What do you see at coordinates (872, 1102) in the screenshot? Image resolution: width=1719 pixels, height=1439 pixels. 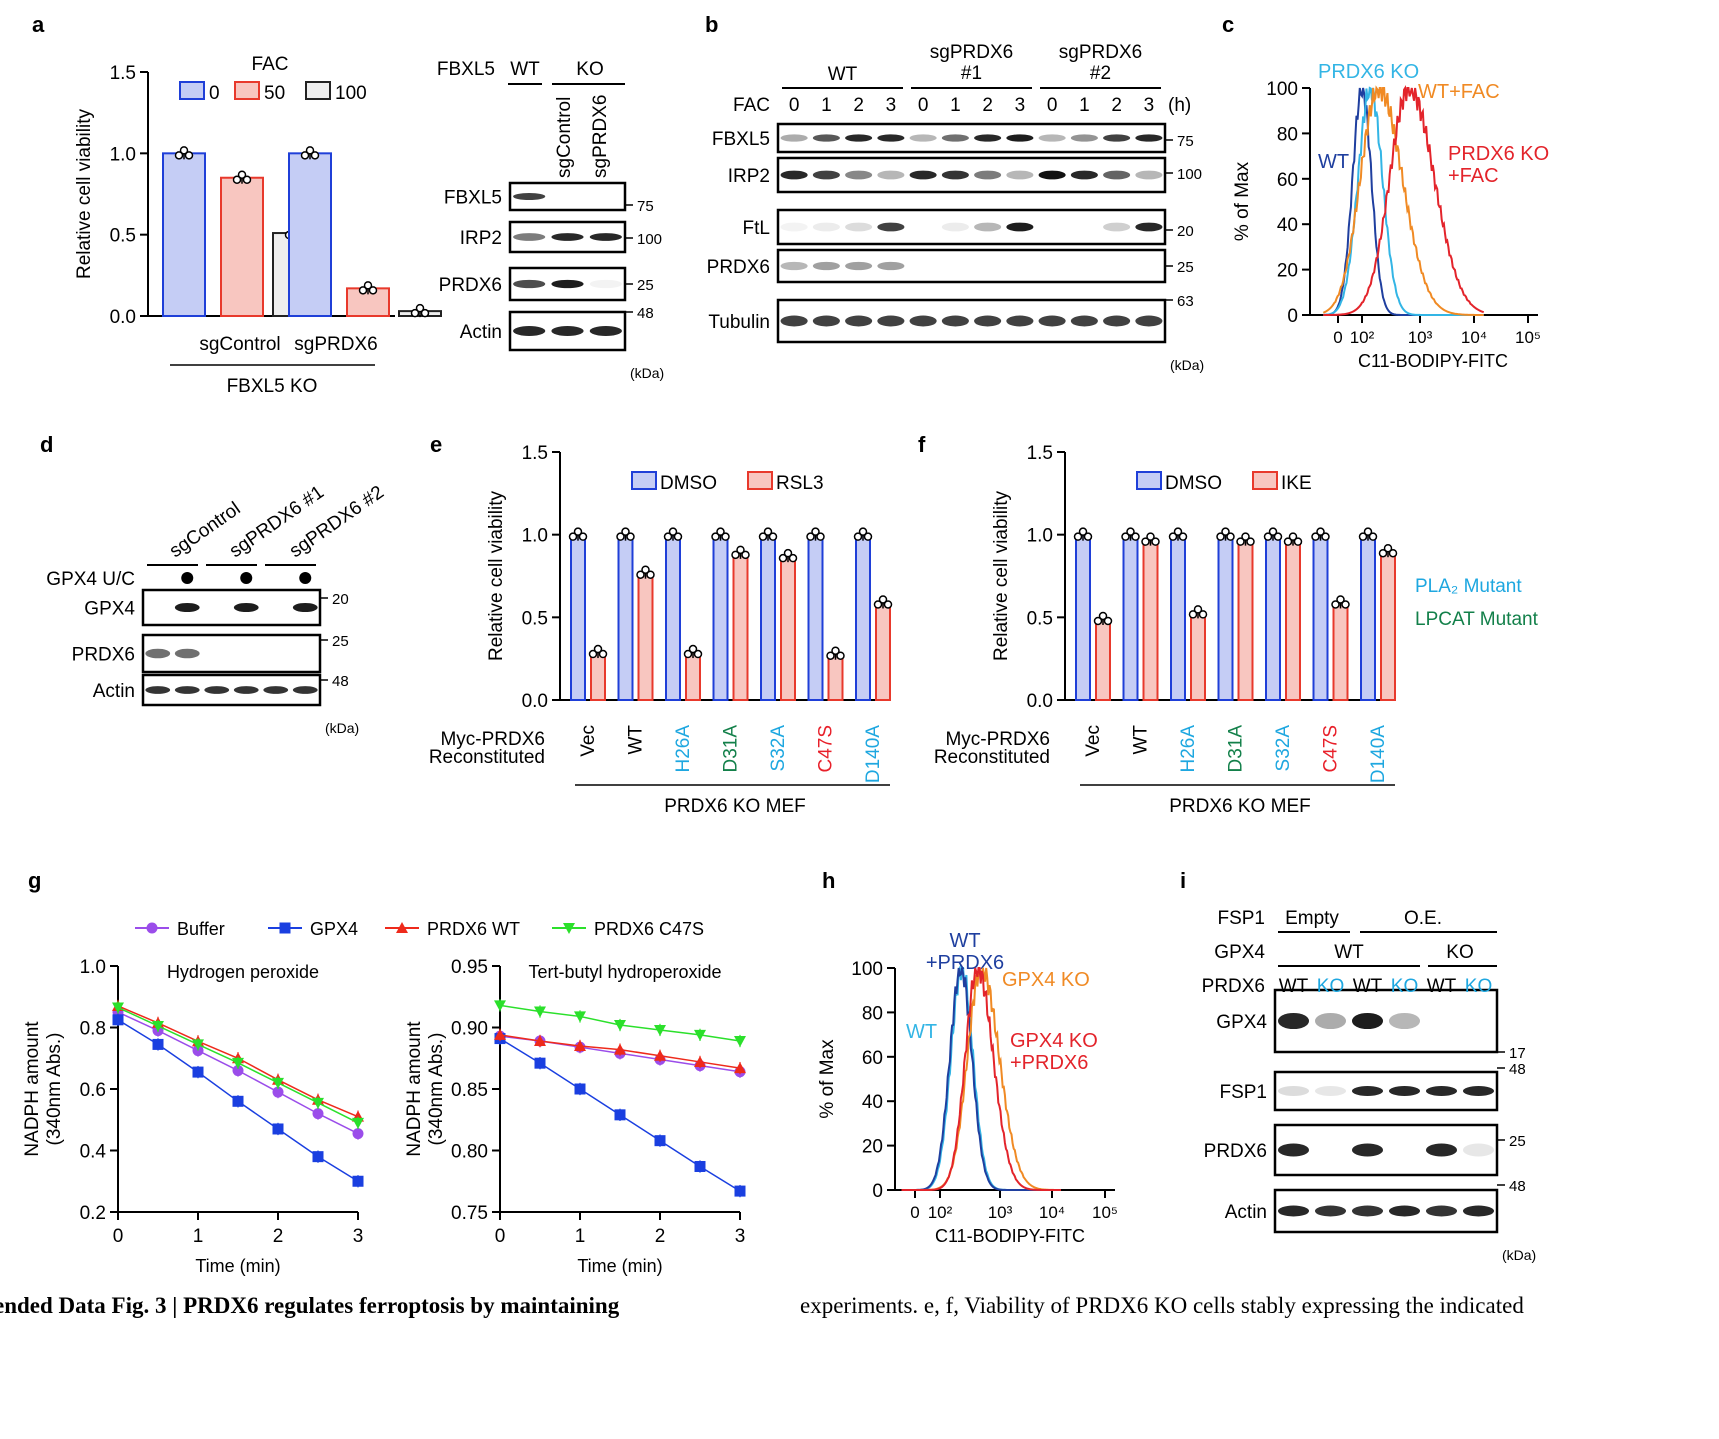 I see `chart-h-y-tick-label: 40` at bounding box center [872, 1102].